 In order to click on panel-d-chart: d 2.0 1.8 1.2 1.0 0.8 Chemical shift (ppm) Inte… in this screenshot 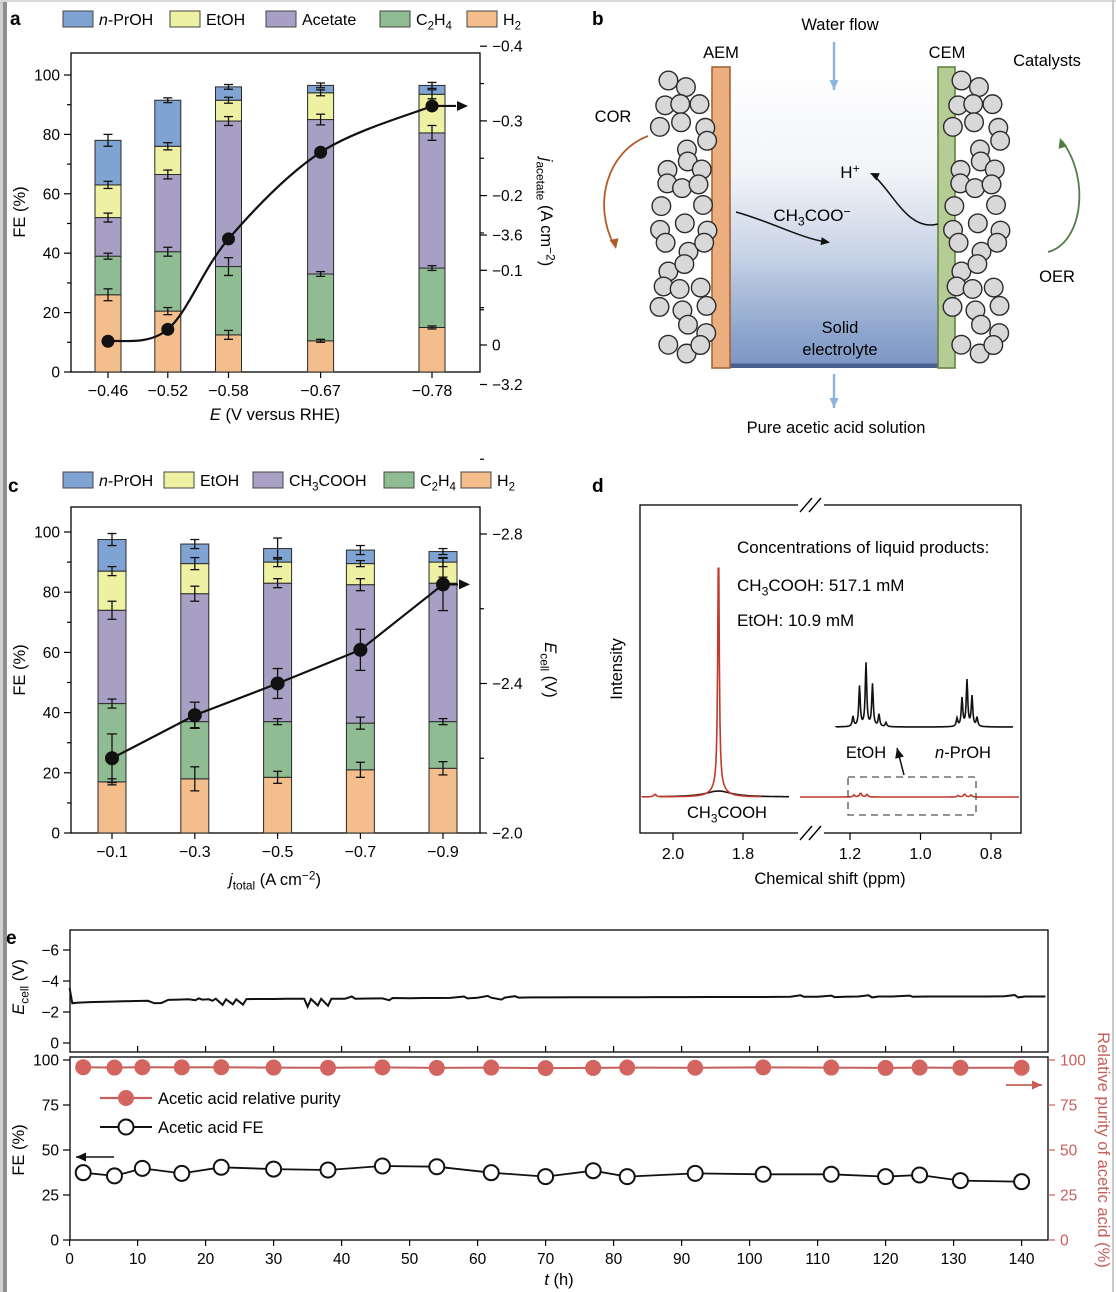, I will do `click(807, 682)`.